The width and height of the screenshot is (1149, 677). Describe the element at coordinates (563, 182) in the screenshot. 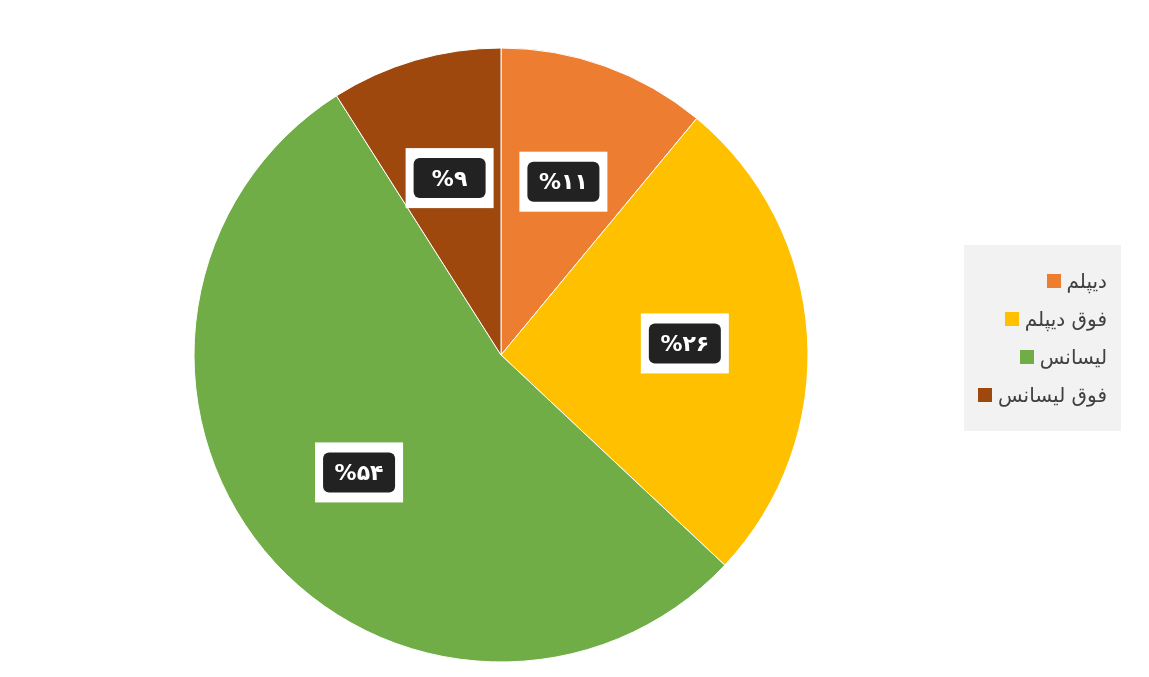

I see `data-label: %۱۱` at that location.